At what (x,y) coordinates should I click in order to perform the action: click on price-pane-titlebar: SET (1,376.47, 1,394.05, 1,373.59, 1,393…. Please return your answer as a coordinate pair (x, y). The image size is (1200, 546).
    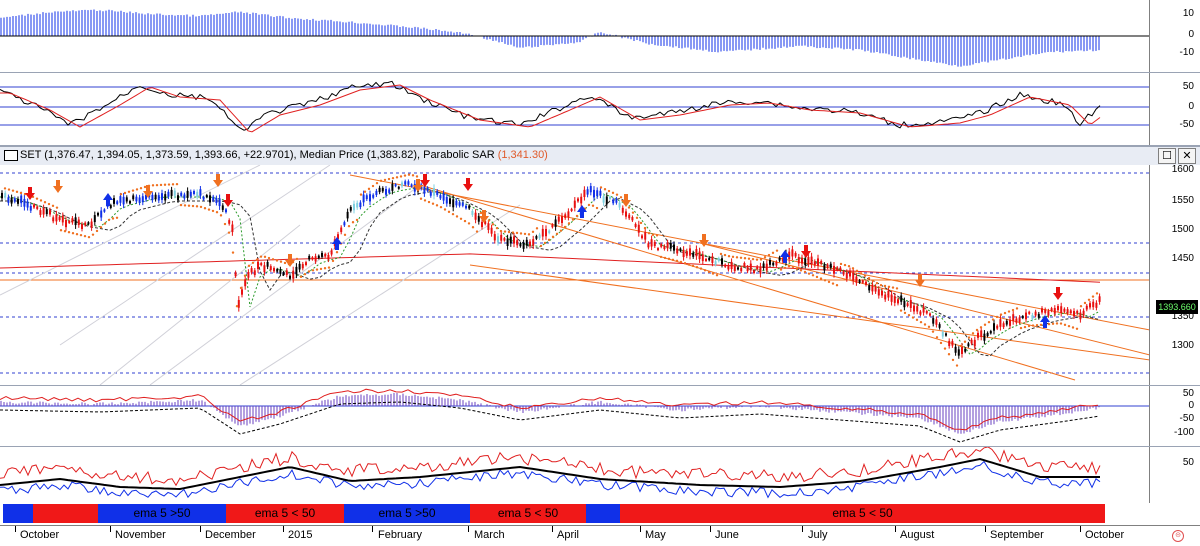
    Looking at the image, I should click on (600, 156).